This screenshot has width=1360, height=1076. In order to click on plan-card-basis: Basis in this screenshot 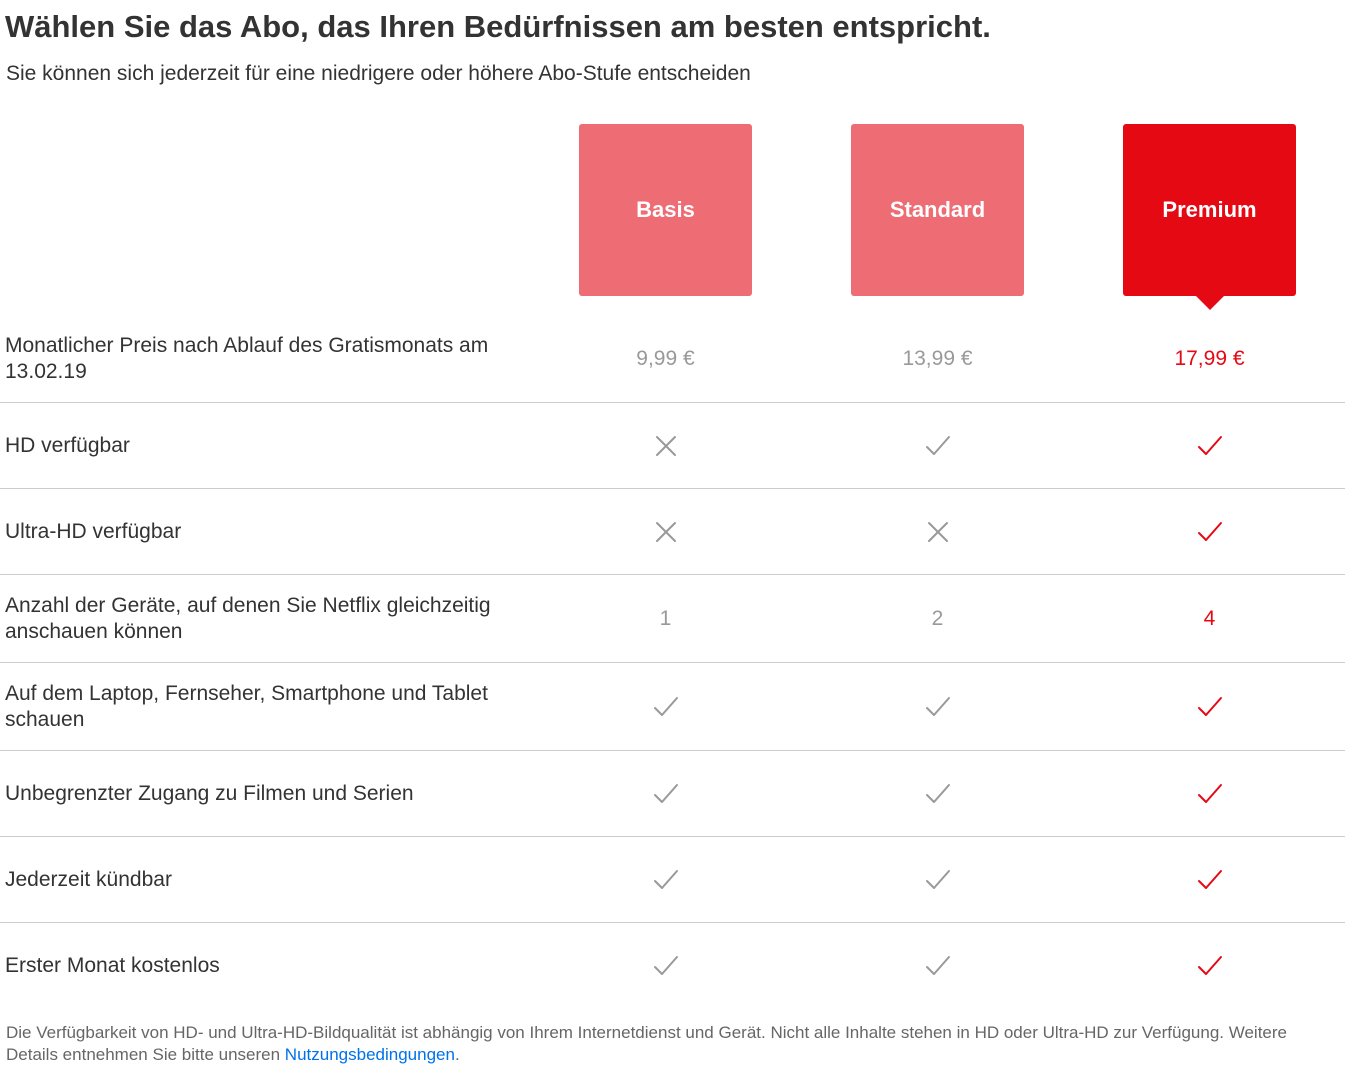, I will do `click(665, 210)`.